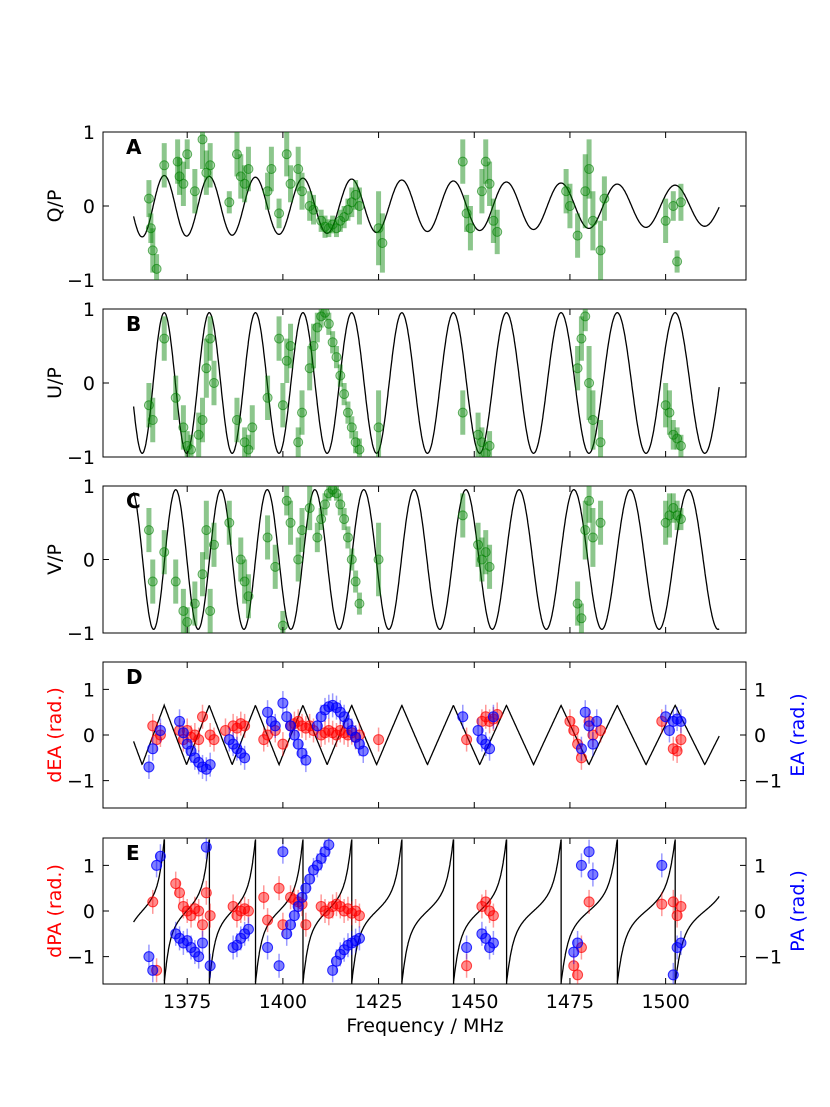  Describe the element at coordinates (55, 206) in the screenshot. I see `y-axis-label: Q/P` at that location.